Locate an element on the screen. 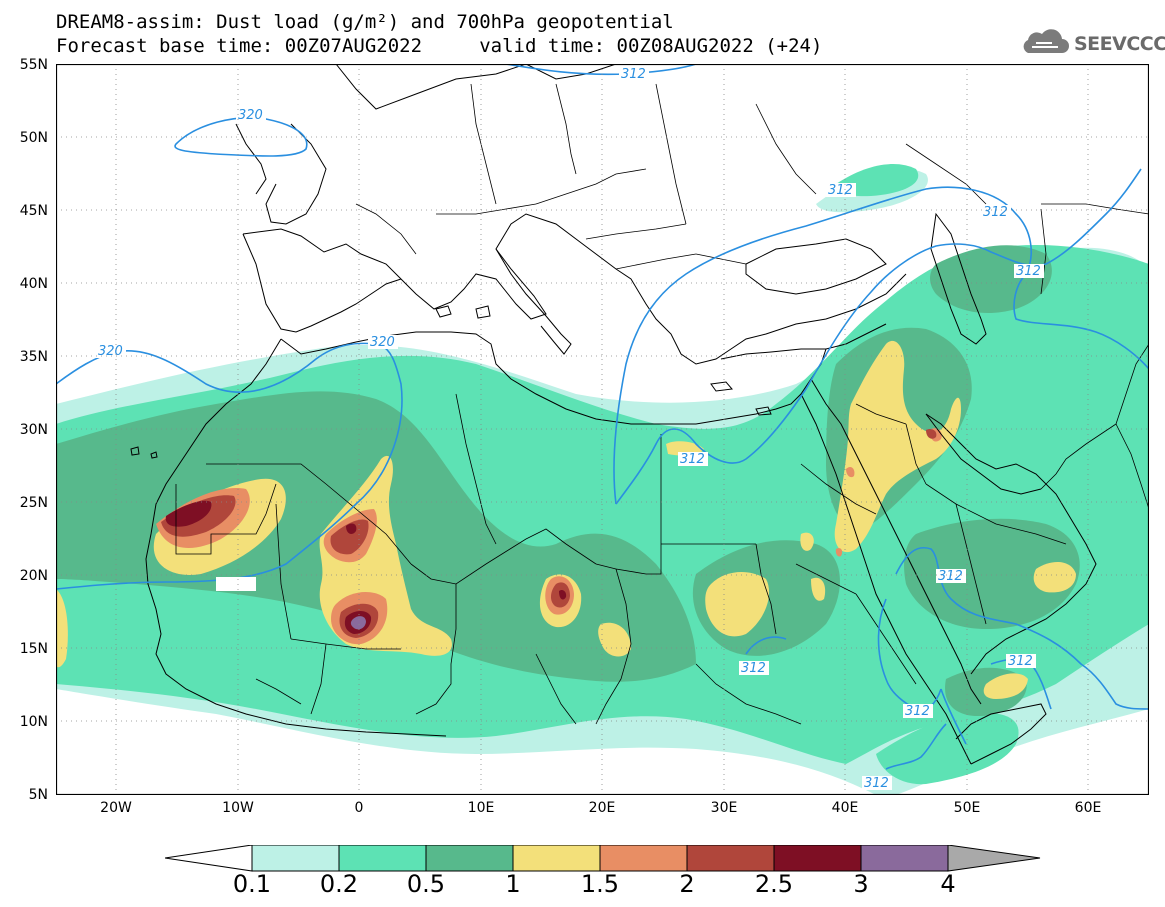 This screenshot has width=1165, height=907. lat-label: 15N is located at coordinates (33, 649).